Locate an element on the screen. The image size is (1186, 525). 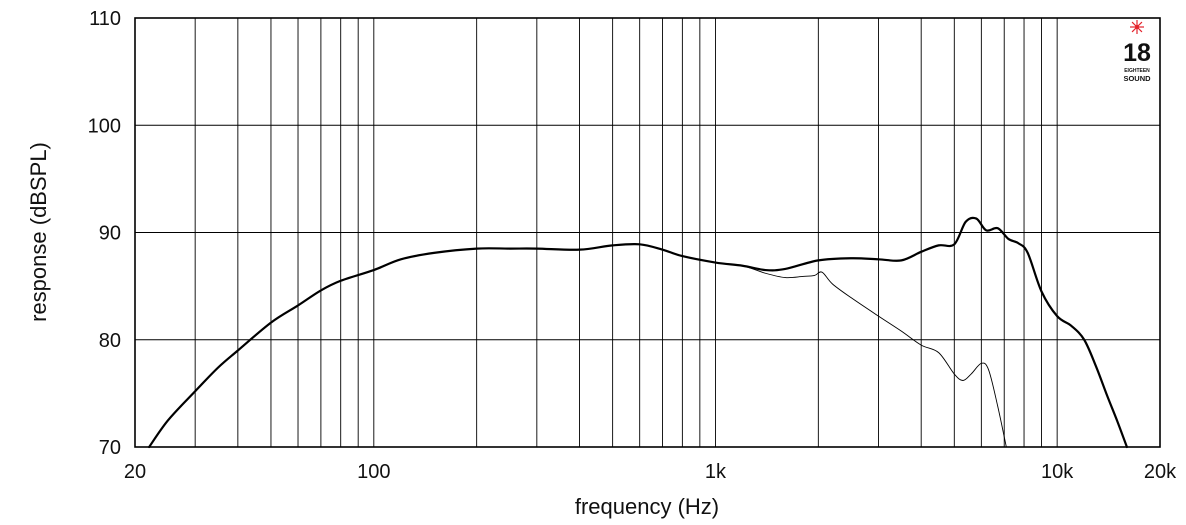
x-tick-label: 100 is located at coordinates (373, 472).